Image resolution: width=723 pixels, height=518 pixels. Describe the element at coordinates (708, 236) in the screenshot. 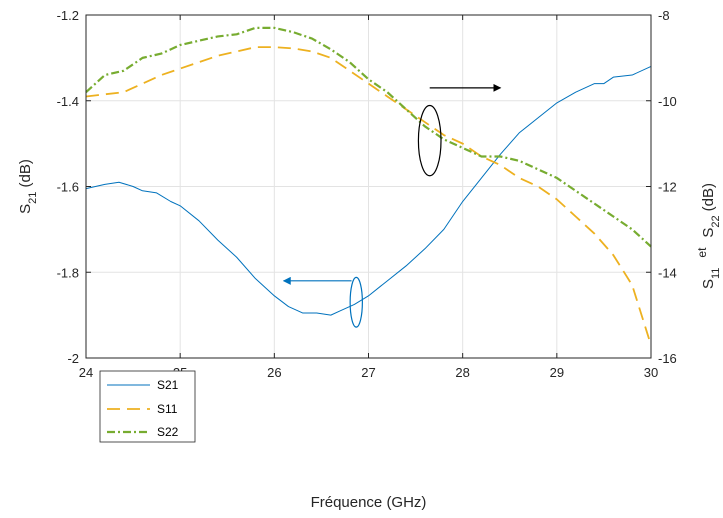

I see `y-axis-label-right: S11etS22(dB)` at that location.